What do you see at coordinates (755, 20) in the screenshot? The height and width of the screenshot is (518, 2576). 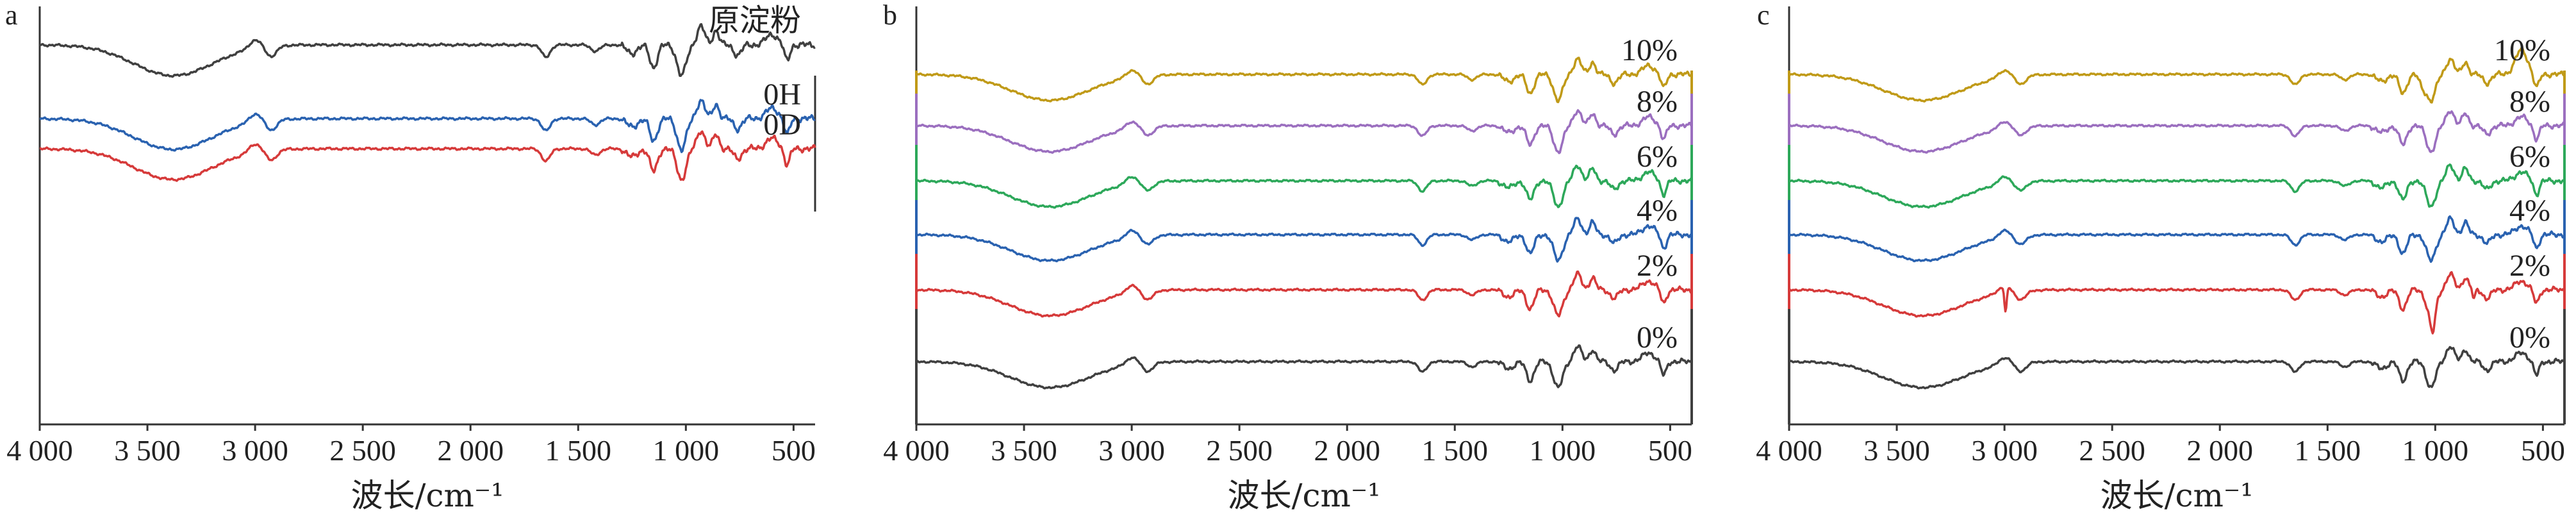 I see `series-label: 原淀粉` at bounding box center [755, 20].